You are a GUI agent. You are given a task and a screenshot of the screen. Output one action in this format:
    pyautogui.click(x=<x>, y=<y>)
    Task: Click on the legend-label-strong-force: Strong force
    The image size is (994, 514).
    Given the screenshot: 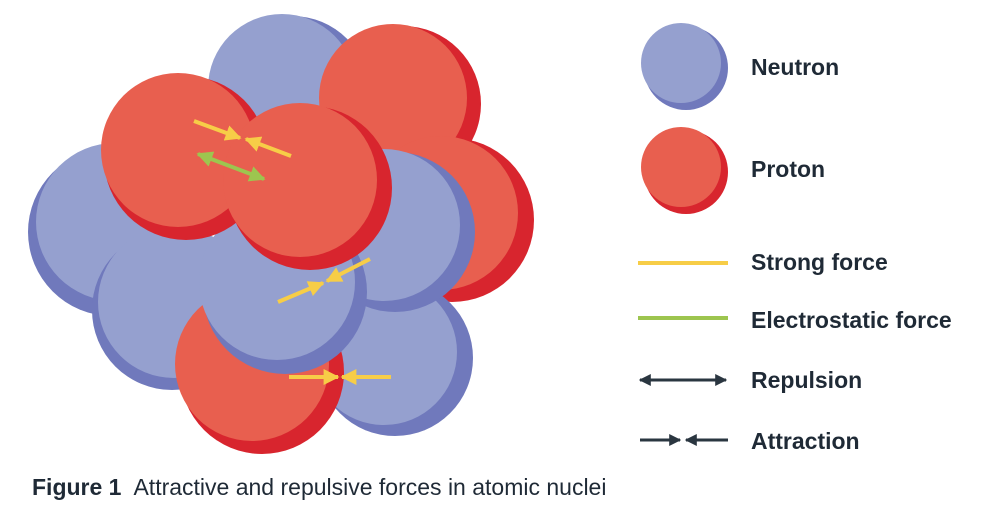 What is the action you would take?
    pyautogui.click(x=819, y=262)
    